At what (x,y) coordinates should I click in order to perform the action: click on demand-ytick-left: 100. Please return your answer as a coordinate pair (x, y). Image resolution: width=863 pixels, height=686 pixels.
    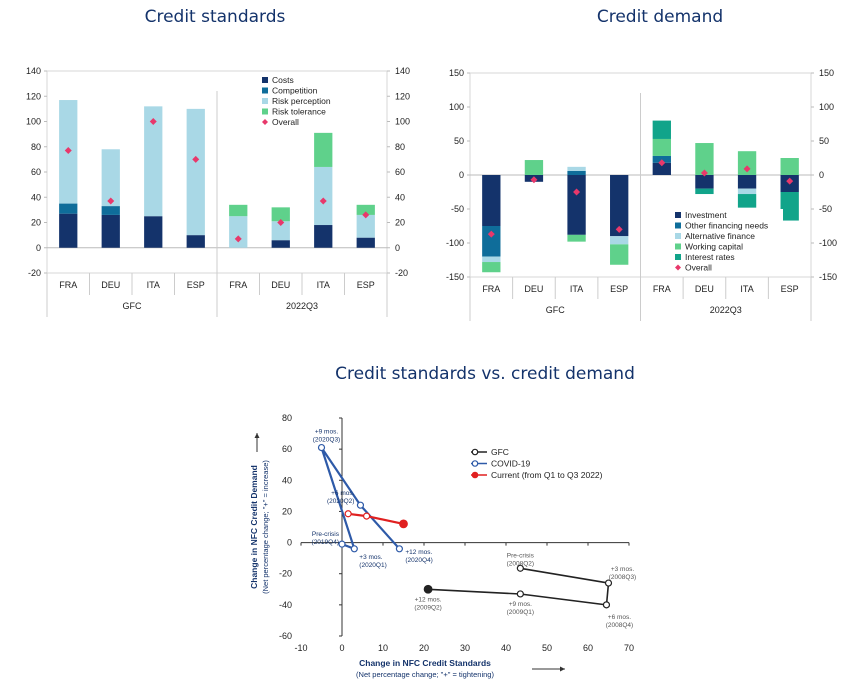
    Looking at the image, I should click on (456, 107).